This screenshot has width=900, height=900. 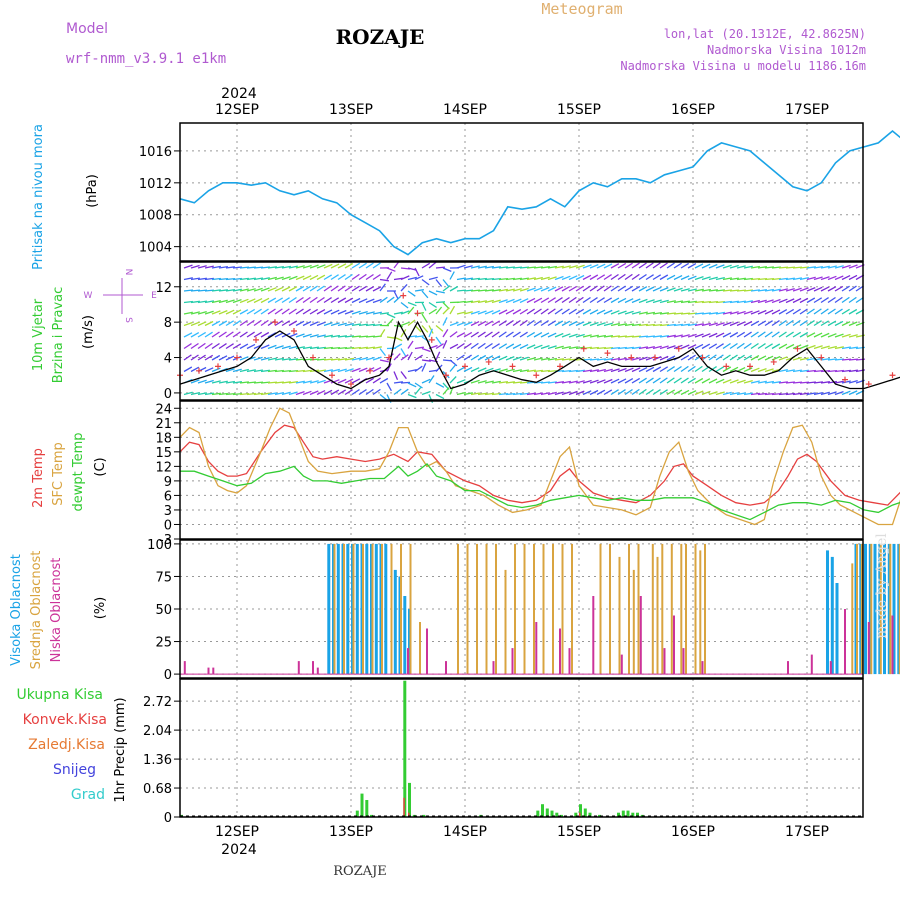 I want to click on footer-station: ROZAJE, so click(x=360, y=871).